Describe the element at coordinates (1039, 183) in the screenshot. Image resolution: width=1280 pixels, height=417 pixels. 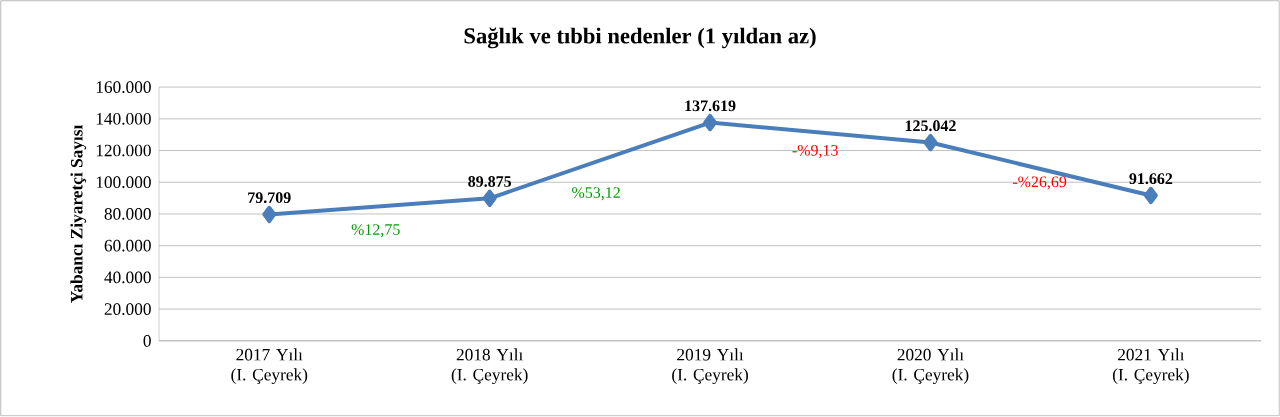
I see `annotation: -%26,69` at that location.